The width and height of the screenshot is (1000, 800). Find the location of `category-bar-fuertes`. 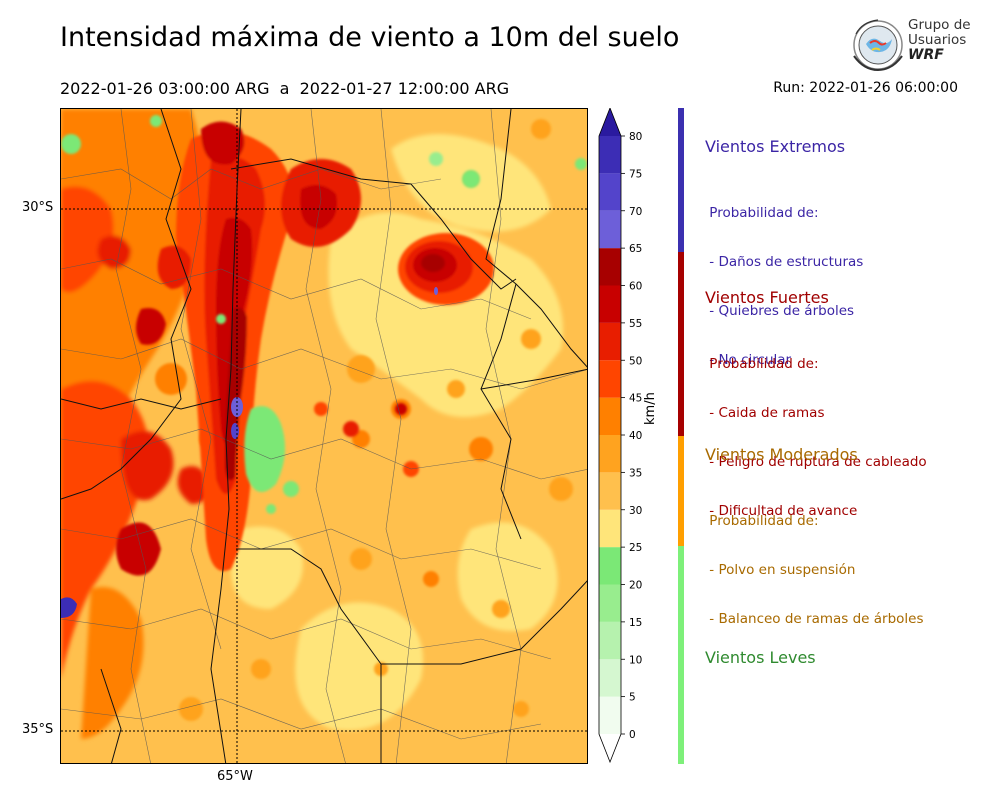

category-bar-fuertes is located at coordinates (681, 344).